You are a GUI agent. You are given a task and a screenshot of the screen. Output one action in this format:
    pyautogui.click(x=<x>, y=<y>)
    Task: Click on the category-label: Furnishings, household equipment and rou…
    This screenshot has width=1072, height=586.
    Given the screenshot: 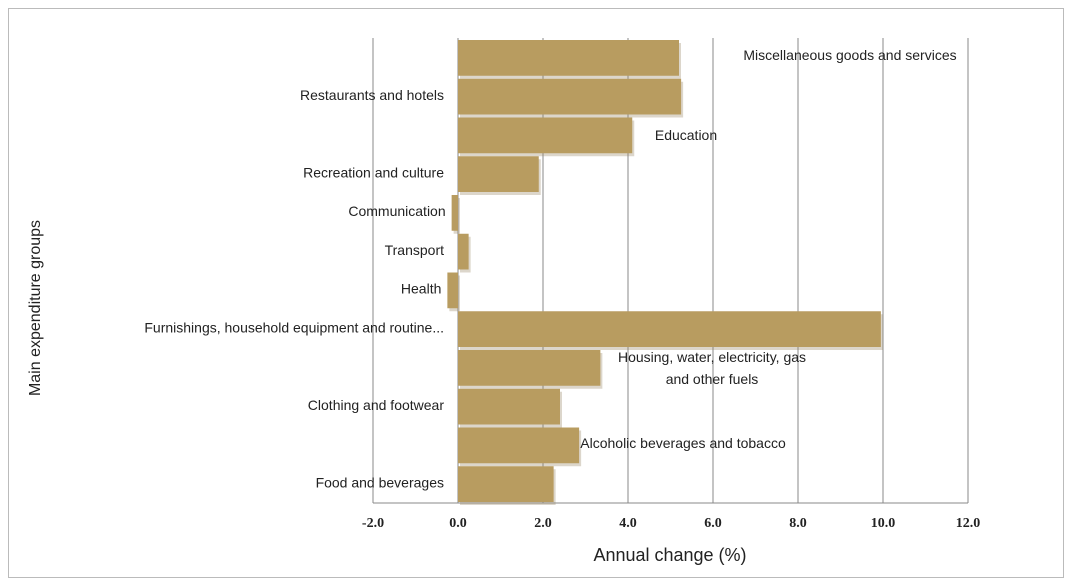 What is the action you would take?
    pyautogui.click(x=294, y=327)
    